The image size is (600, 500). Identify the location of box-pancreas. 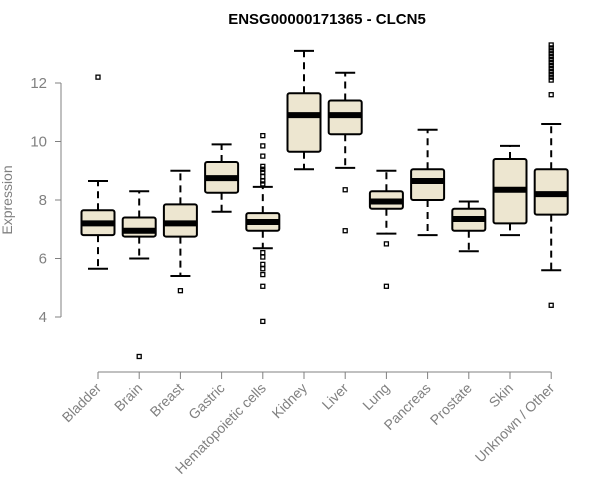
(428, 182).